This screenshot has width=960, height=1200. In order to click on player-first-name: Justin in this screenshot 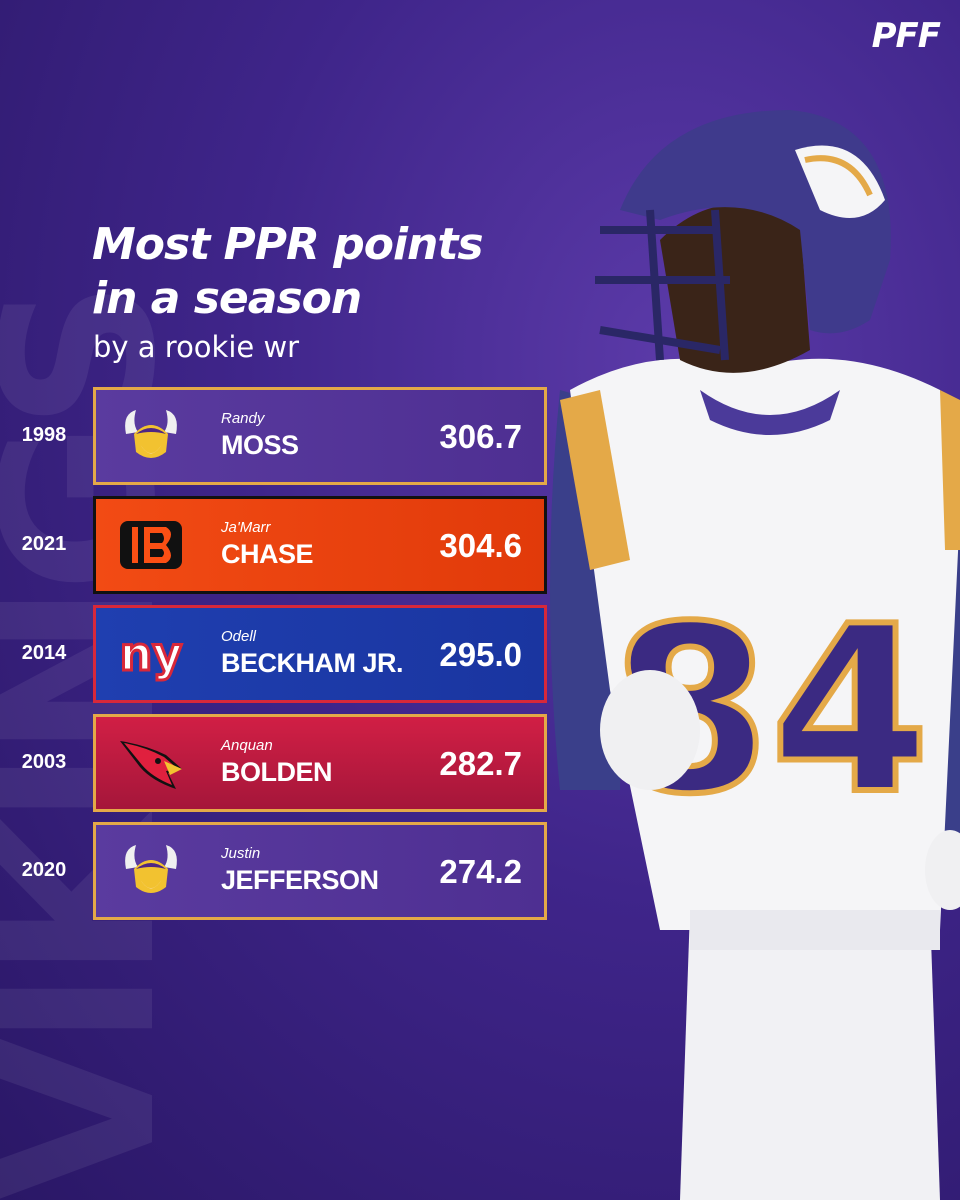, I will do `click(241, 853)`.